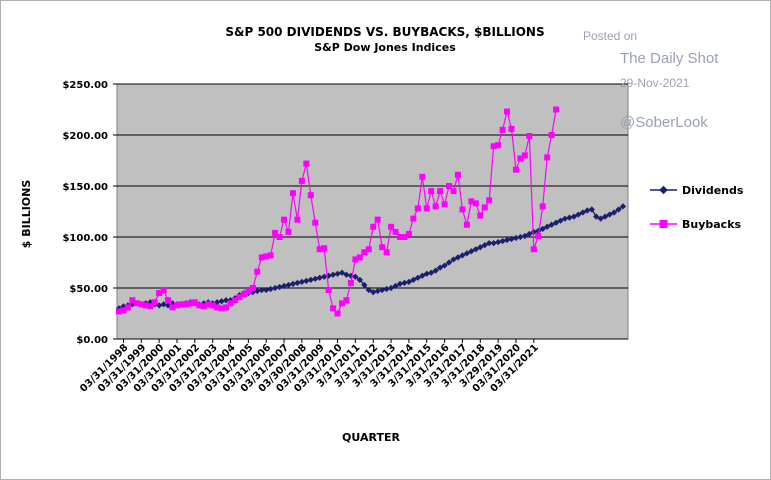 This screenshot has height=480, width=771. I want to click on legend-dividends-label: Dividends, so click(713, 190).